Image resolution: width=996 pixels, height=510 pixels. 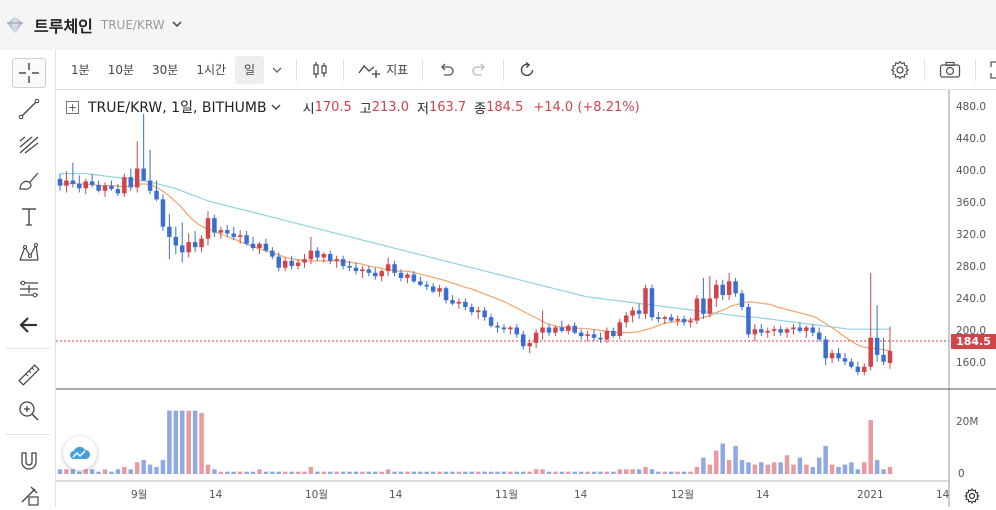 What do you see at coordinates (120, 69) in the screenshot?
I see `interval-10m: 10분` at bounding box center [120, 69].